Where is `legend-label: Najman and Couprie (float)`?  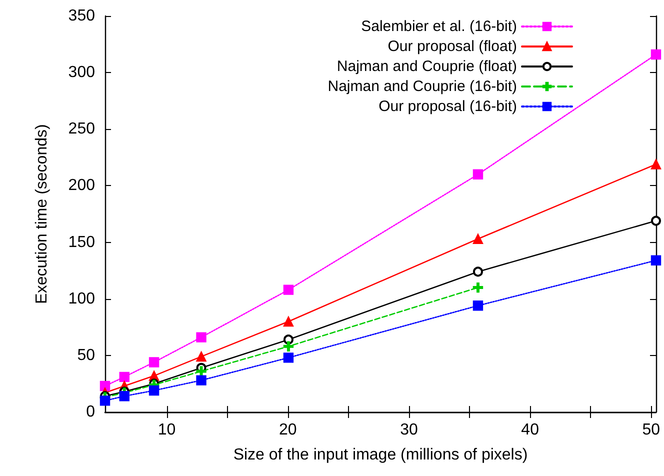
legend-label: Najman and Couprie (float) is located at coordinates (426, 66).